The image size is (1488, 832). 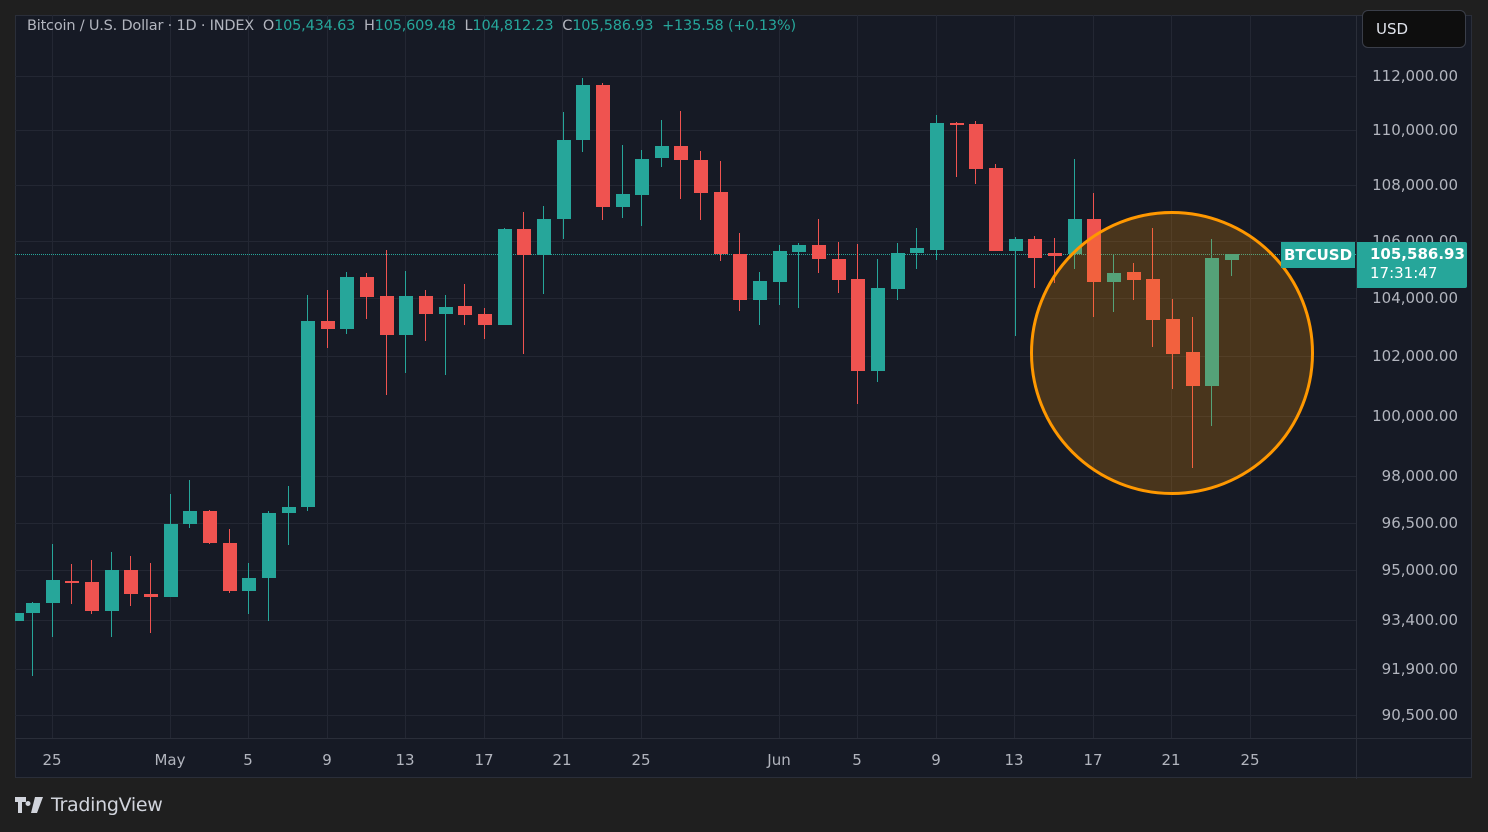 I want to click on price-axis-label: 100,000.00, so click(x=1415, y=416).